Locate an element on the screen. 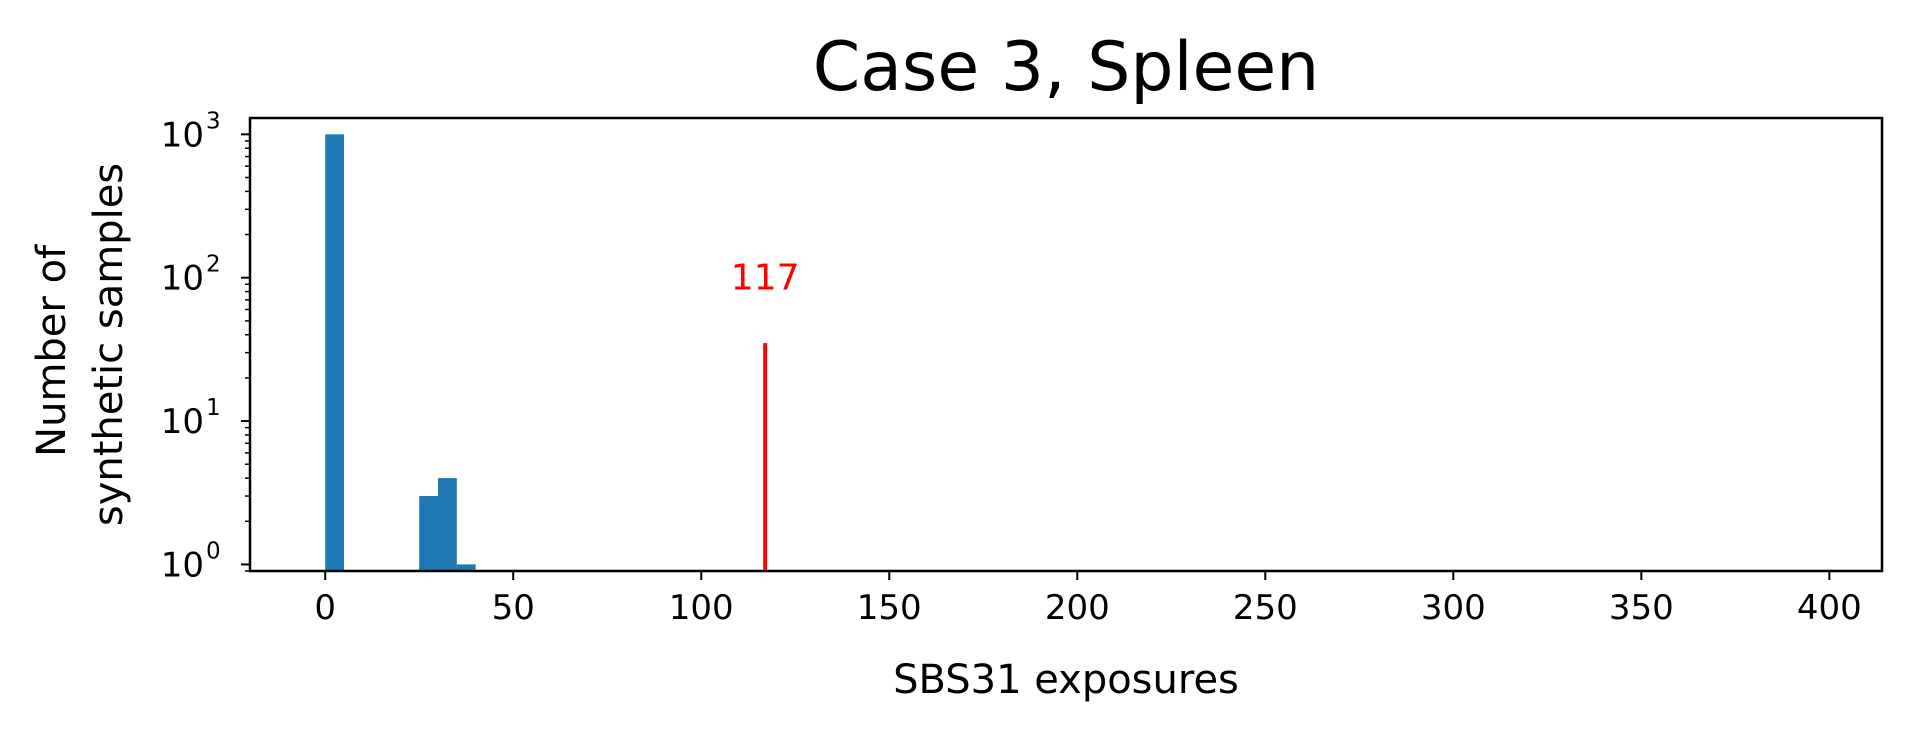 The height and width of the screenshot is (735, 1908). x-tick-label: 150 is located at coordinates (889, 608).